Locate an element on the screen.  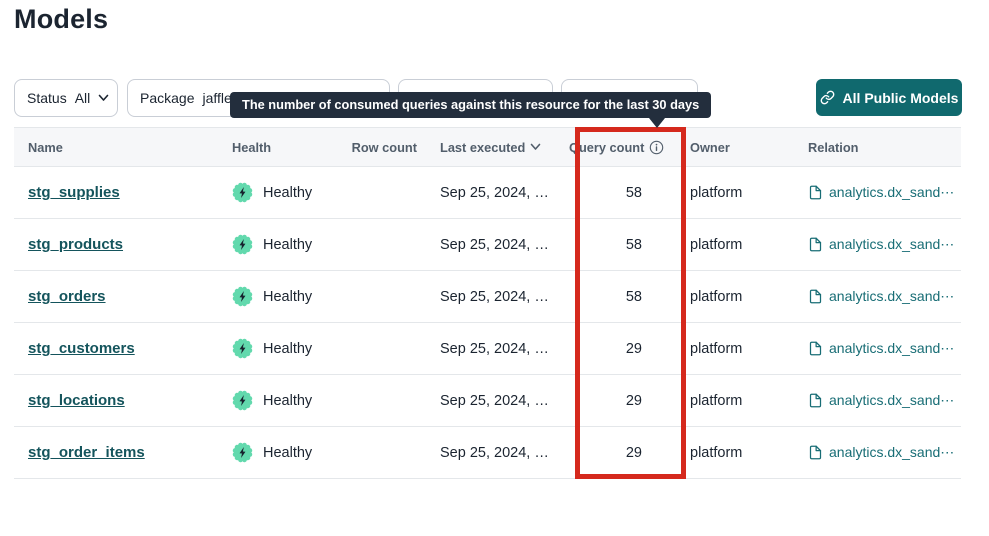
status-filter-dropdown: Status All is located at coordinates (66, 98).